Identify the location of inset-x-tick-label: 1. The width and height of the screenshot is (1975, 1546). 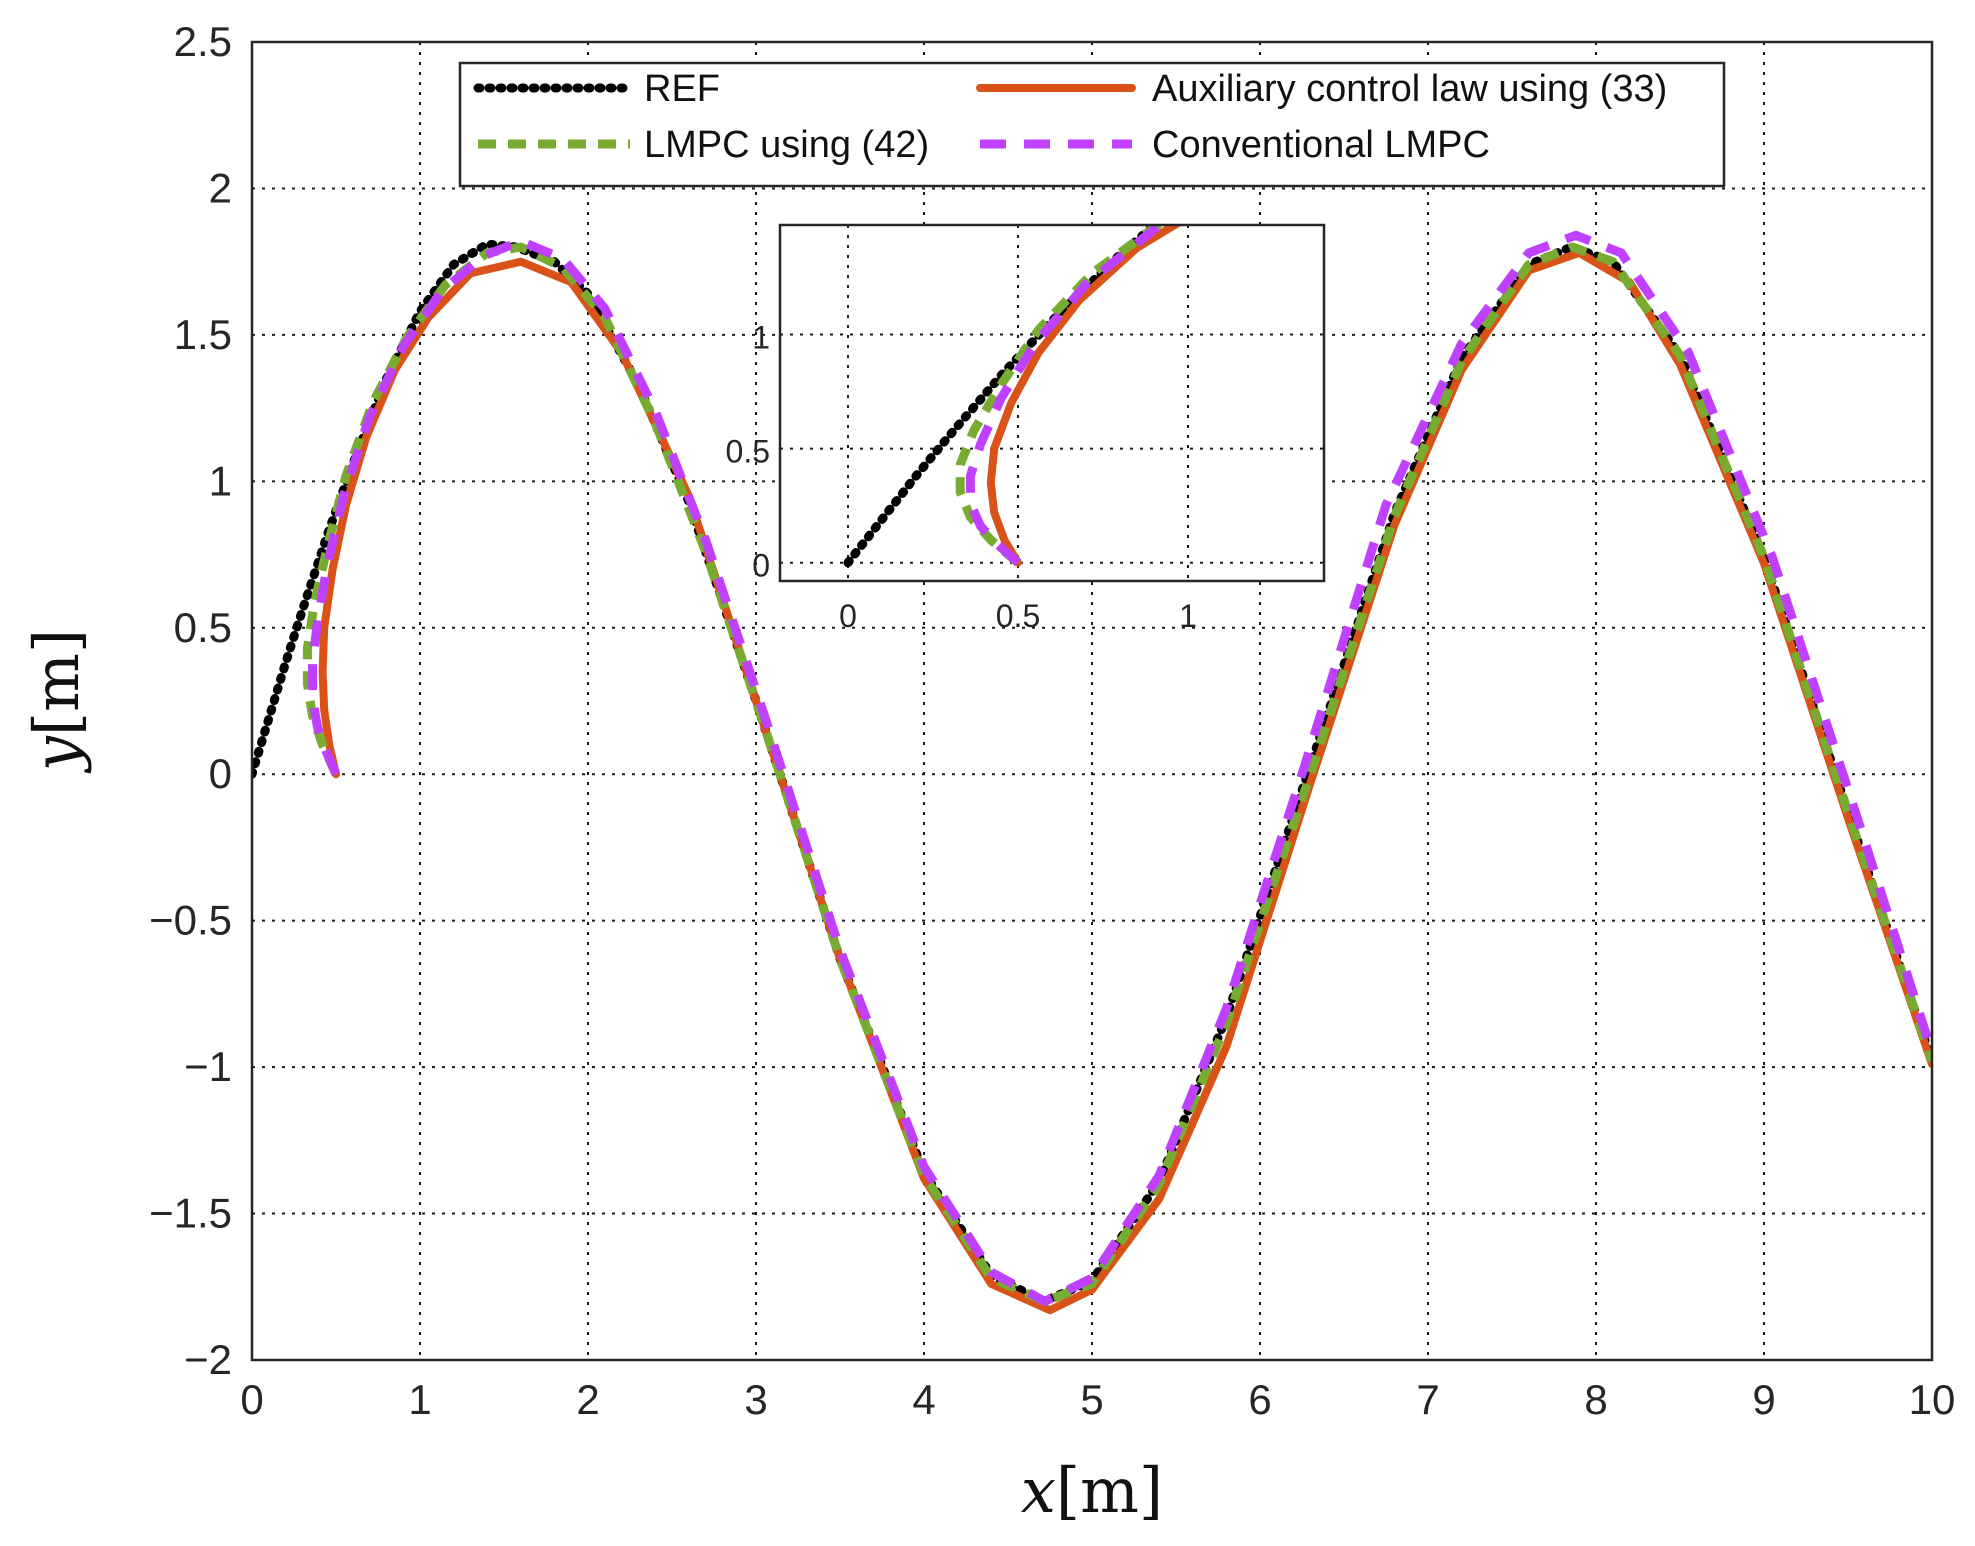
(1188, 616).